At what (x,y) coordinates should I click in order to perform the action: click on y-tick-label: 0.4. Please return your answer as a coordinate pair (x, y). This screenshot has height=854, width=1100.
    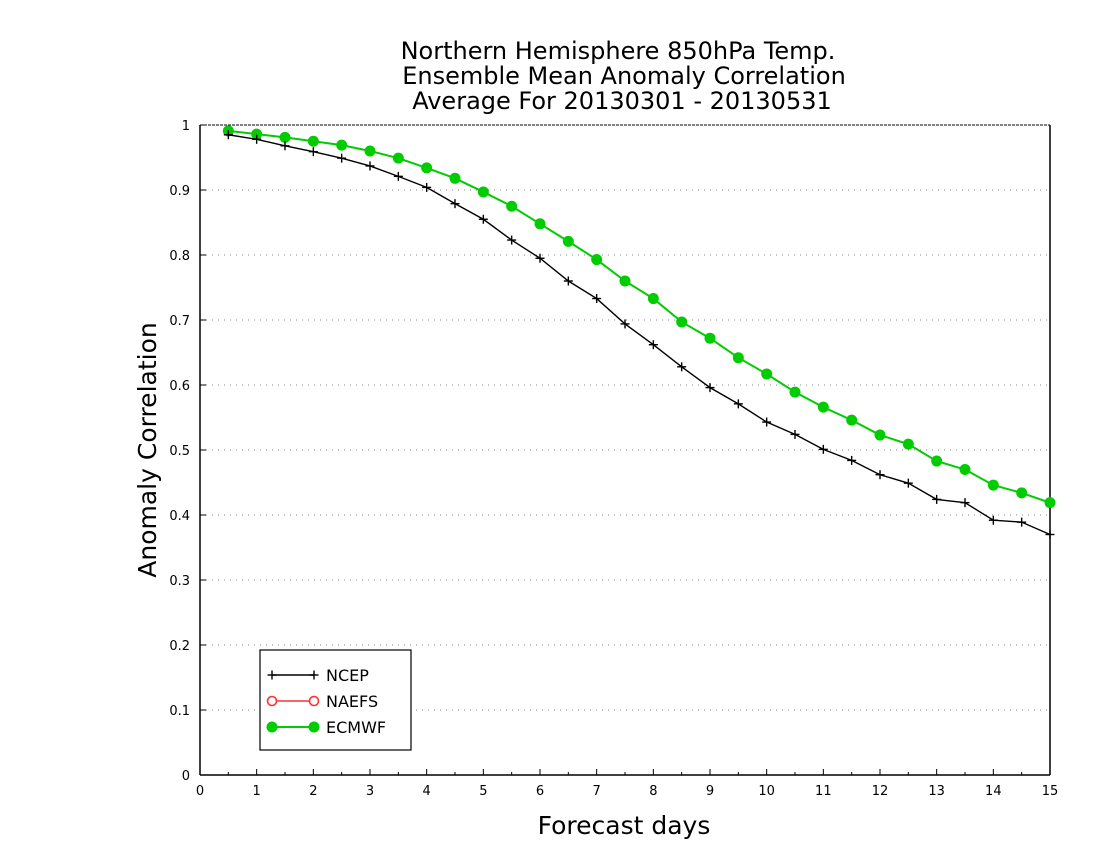
    Looking at the image, I should click on (179, 516).